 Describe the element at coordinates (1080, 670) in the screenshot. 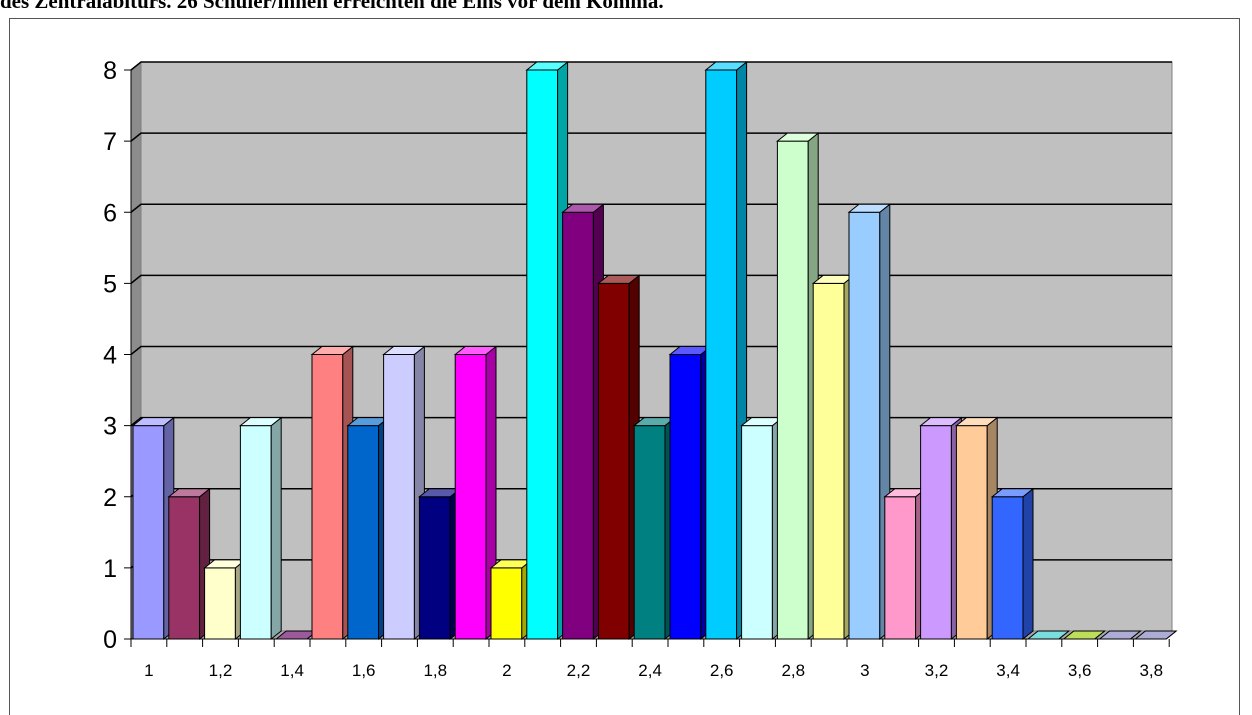

I see `x-tick-label: 3,6` at that location.